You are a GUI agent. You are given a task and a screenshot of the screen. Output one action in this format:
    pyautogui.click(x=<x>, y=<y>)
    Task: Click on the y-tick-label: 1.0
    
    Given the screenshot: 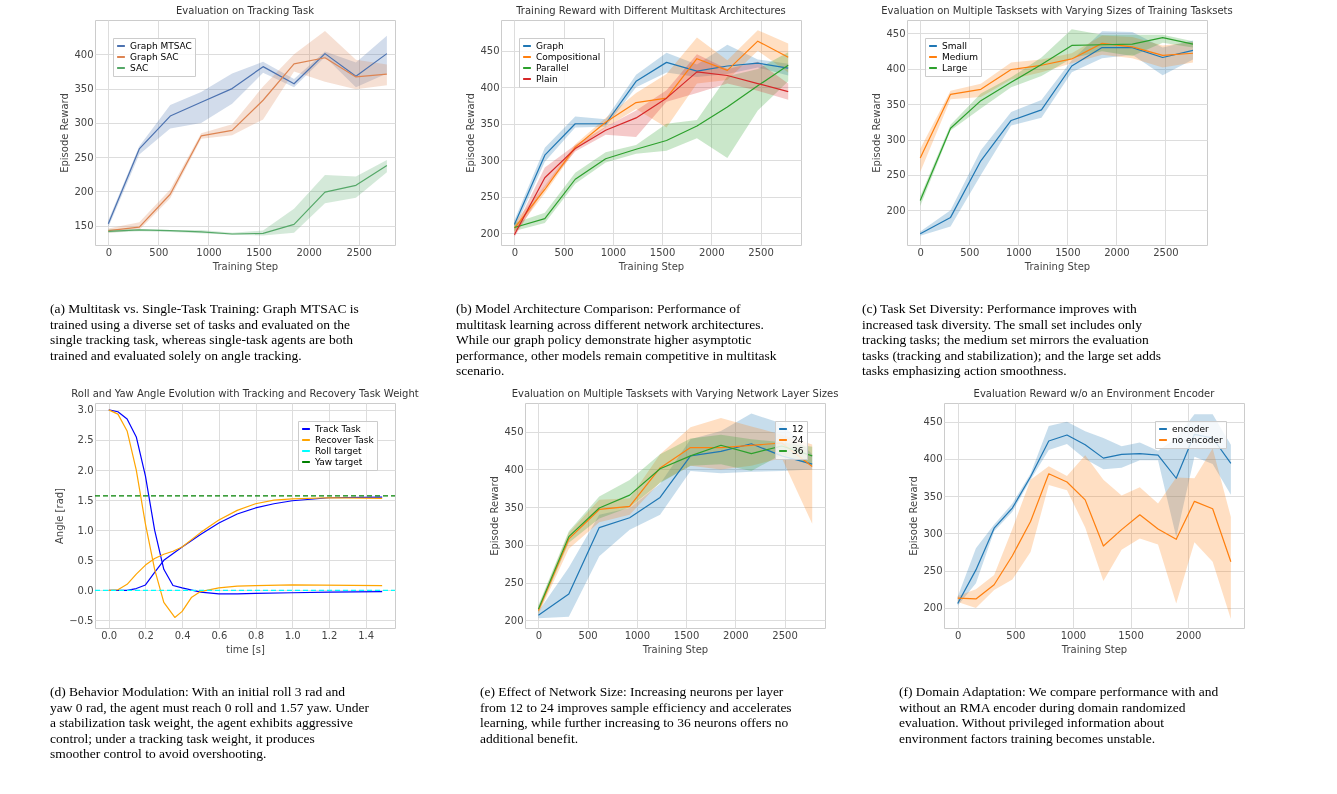 What is the action you would take?
    pyautogui.click(x=85, y=530)
    